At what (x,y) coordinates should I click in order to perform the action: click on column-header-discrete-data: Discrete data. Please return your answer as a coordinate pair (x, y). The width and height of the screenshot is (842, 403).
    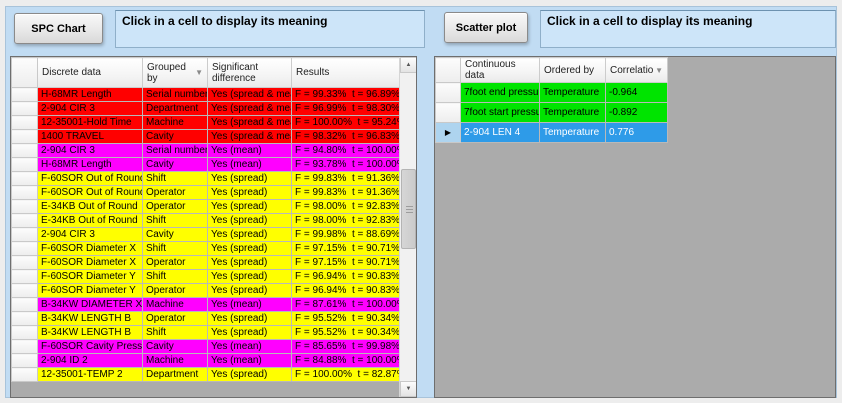
    Looking at the image, I should click on (90, 72).